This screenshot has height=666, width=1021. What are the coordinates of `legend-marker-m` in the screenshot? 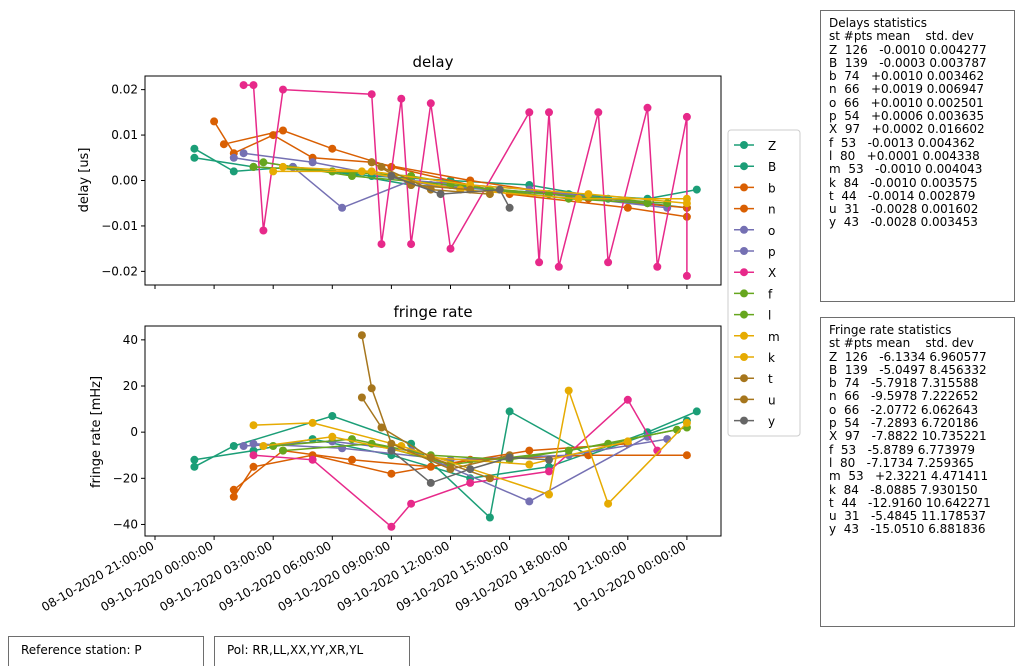 It's located at (744, 335).